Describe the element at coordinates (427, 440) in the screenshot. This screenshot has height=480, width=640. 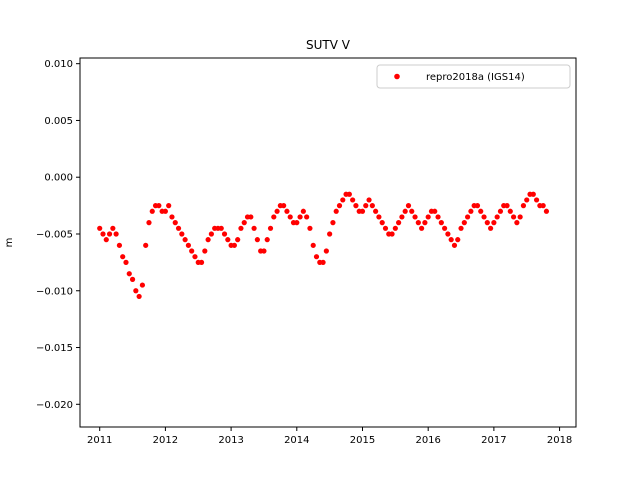
I see `x-tick-label: 2016` at that location.